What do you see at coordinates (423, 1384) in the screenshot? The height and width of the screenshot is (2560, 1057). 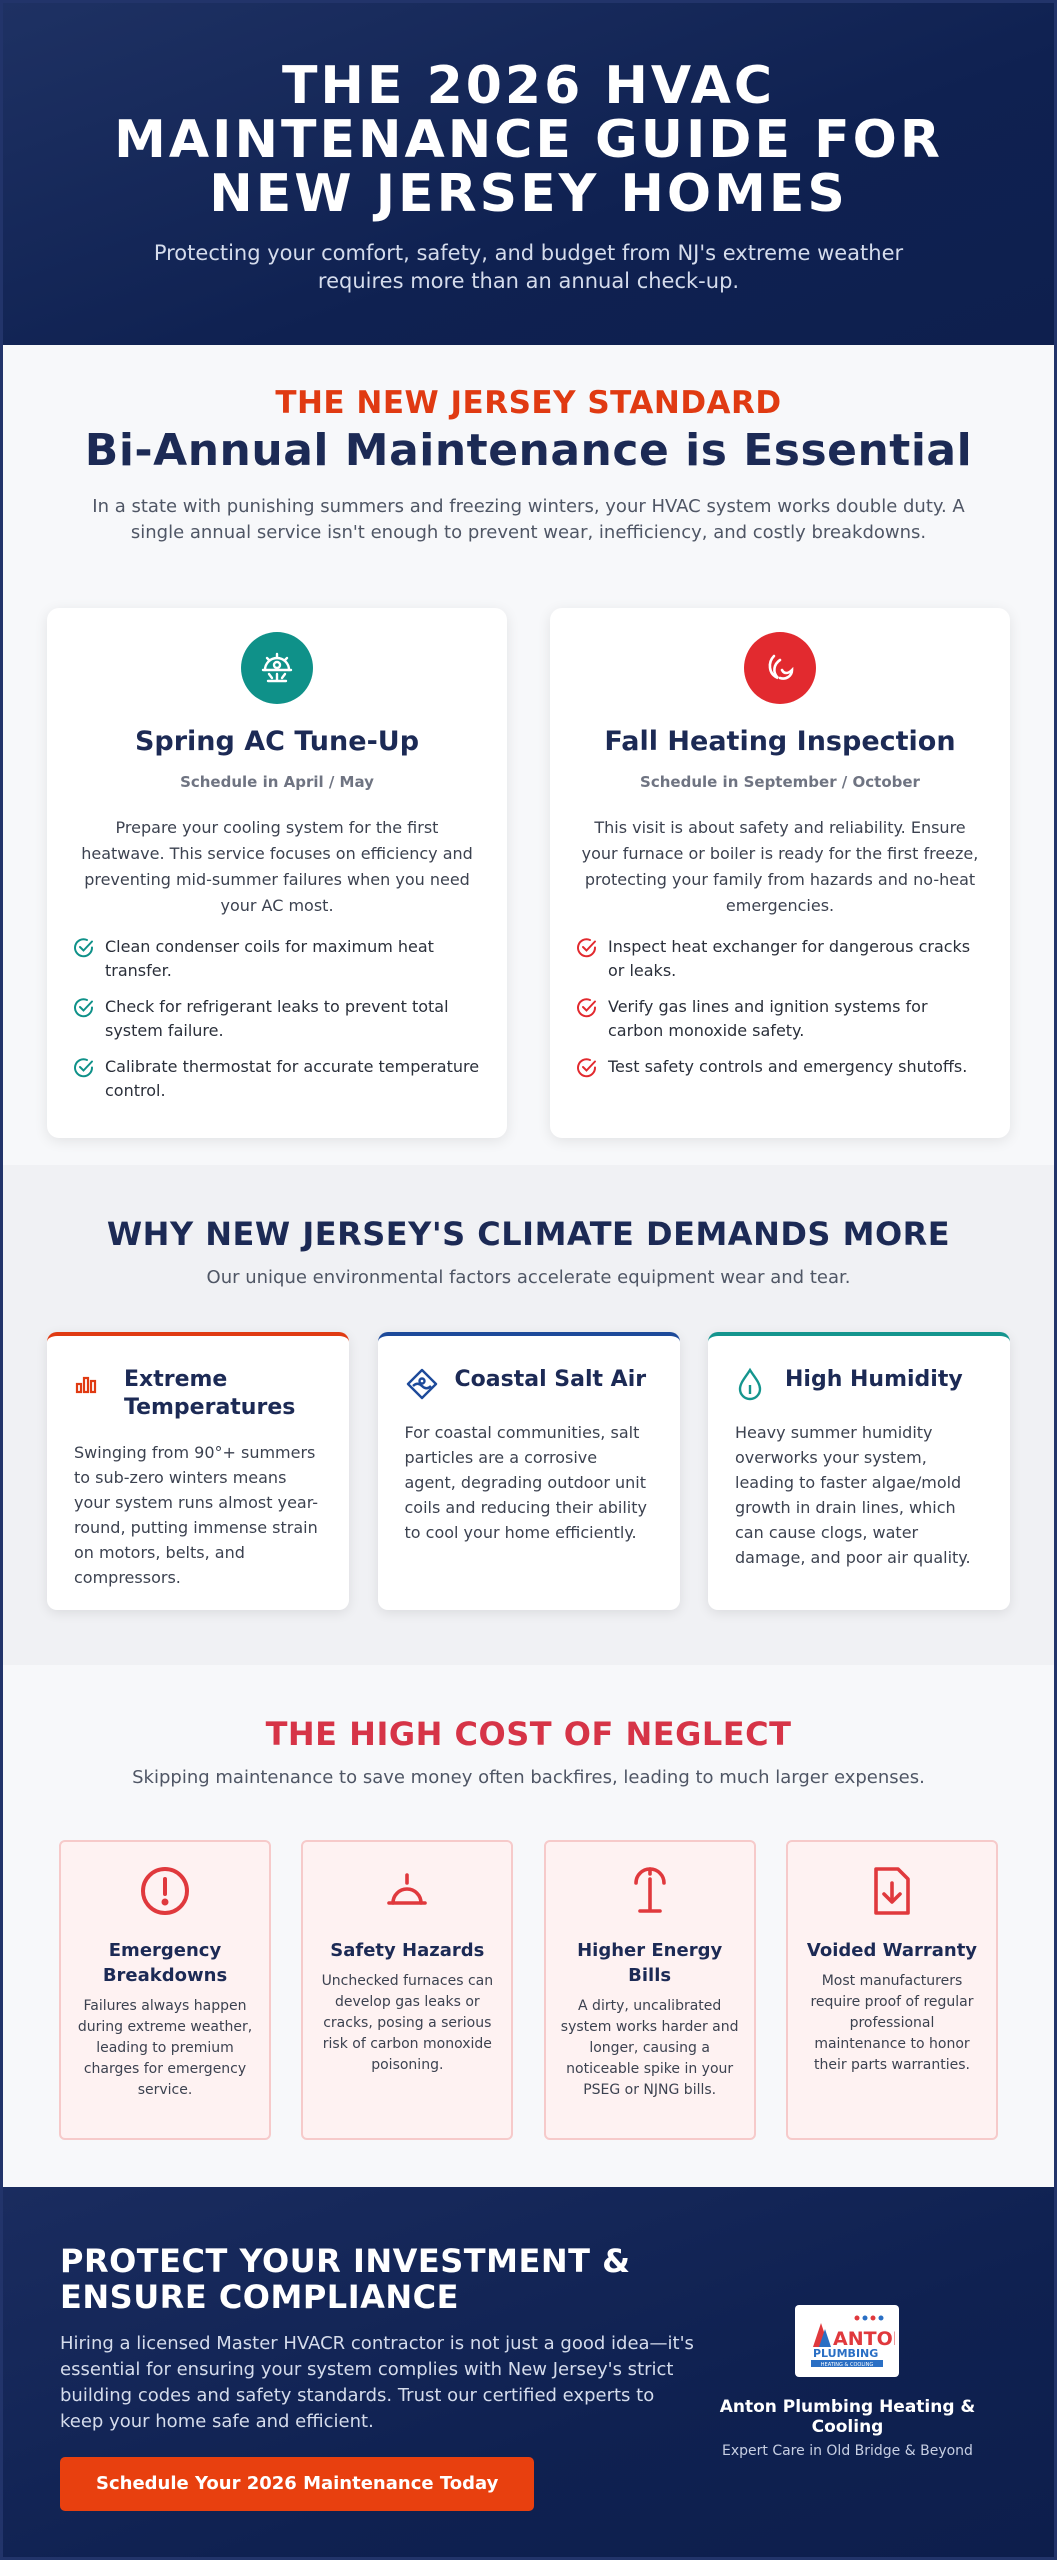 I see `salt-icon` at bounding box center [423, 1384].